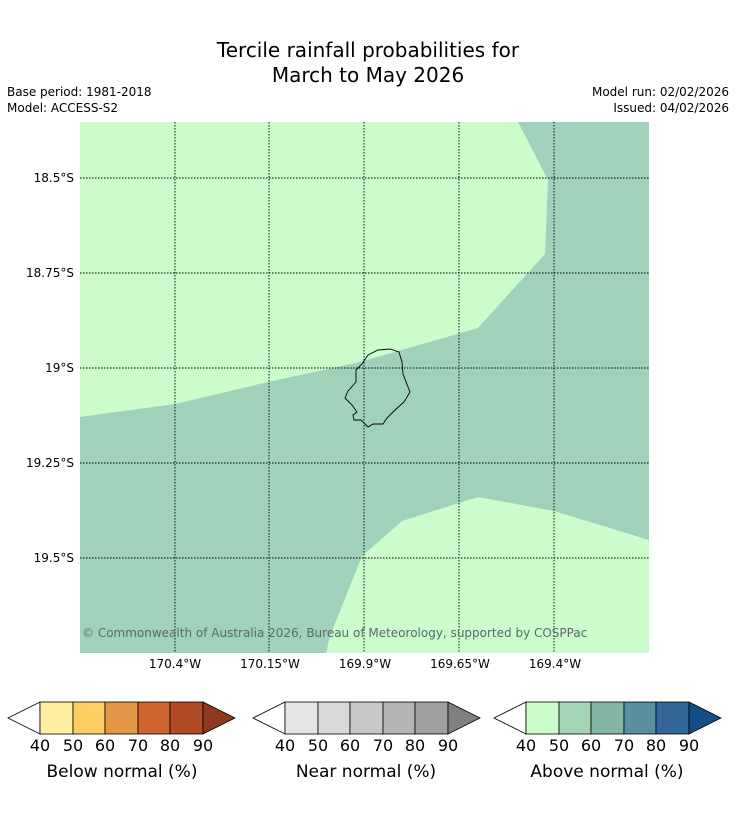 The height and width of the screenshot is (816, 736). I want to click on lat-label: 19.25°S, so click(50, 463).